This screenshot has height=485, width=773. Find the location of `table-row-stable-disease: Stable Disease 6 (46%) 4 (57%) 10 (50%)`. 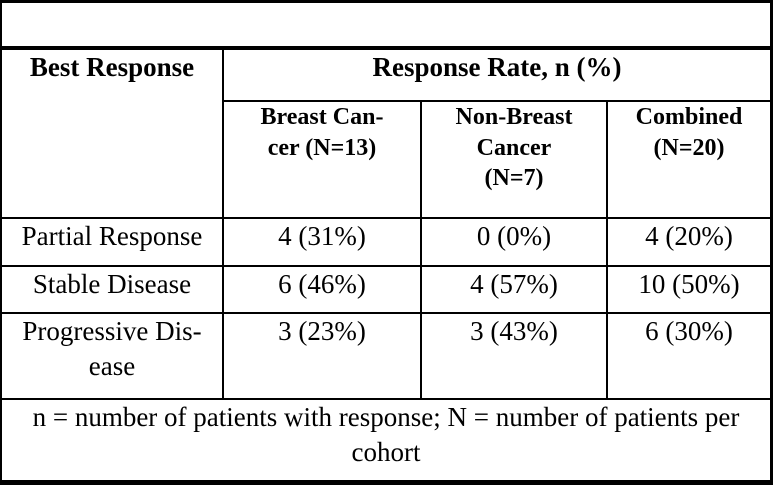

table-row-stable-disease: Stable Disease 6 (46%) 4 (57%) 10 (50%) is located at coordinates (386, 289).